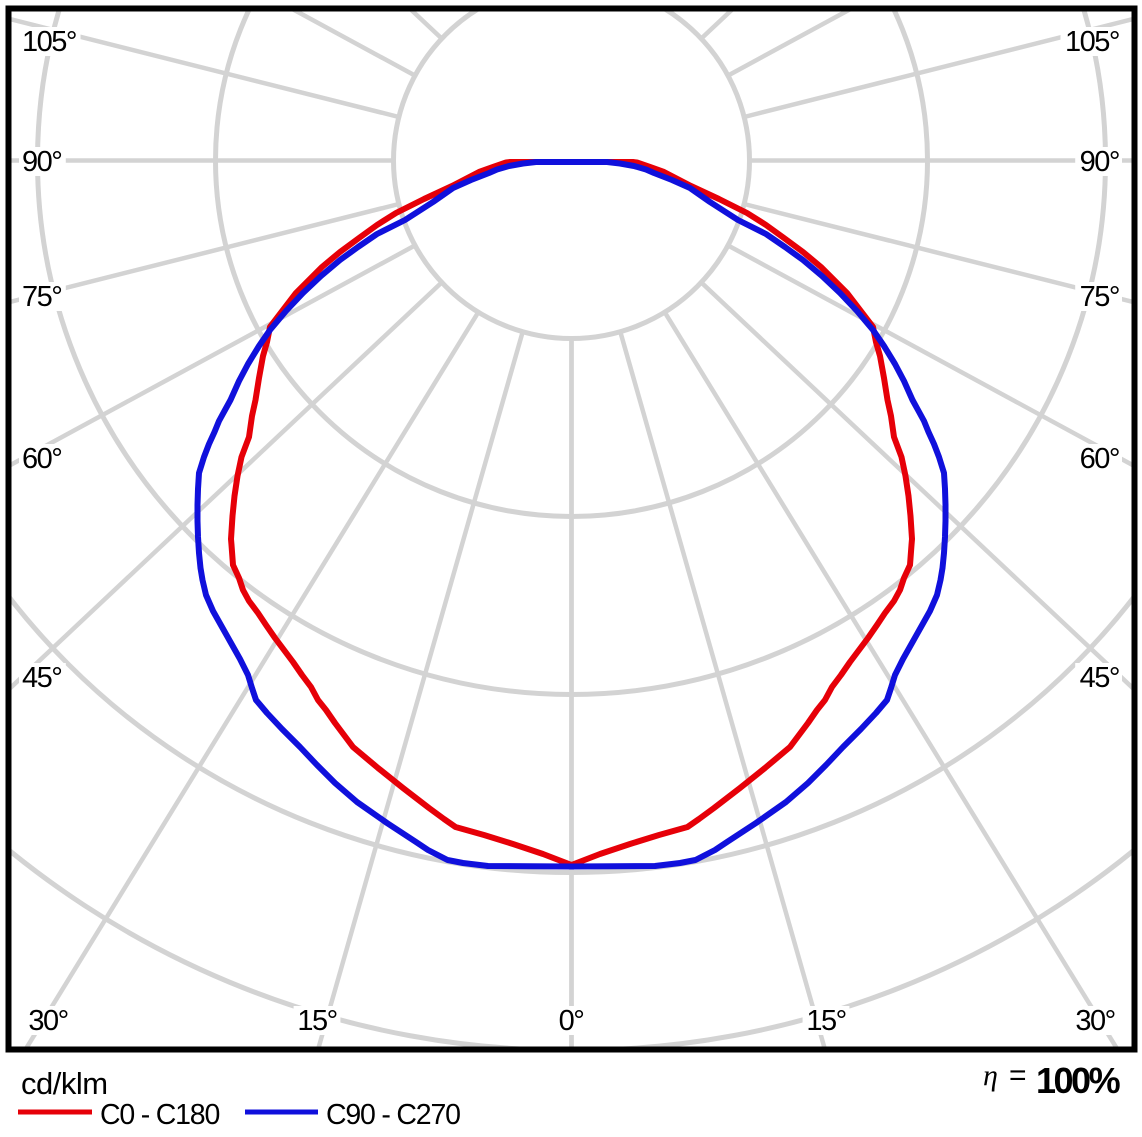 This screenshot has height=1137, width=1142. Describe the element at coordinates (393, 1115) in the screenshot. I see `svg-text: C90 - C270` at that location.